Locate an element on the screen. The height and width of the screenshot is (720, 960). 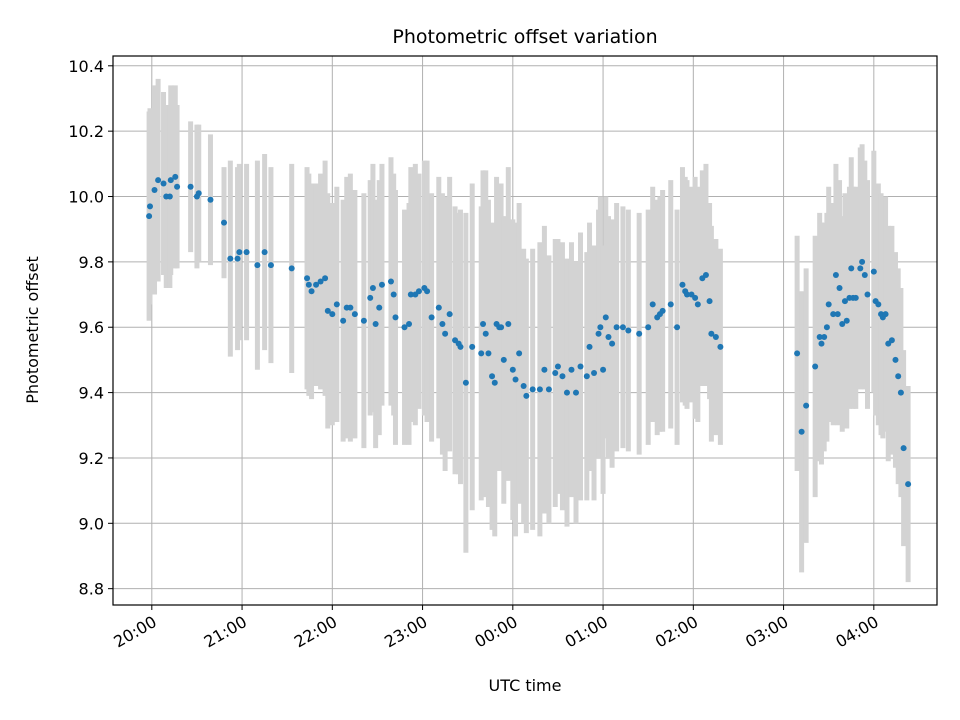
y-tick-label: 9.6 is located at coordinates (91, 327).